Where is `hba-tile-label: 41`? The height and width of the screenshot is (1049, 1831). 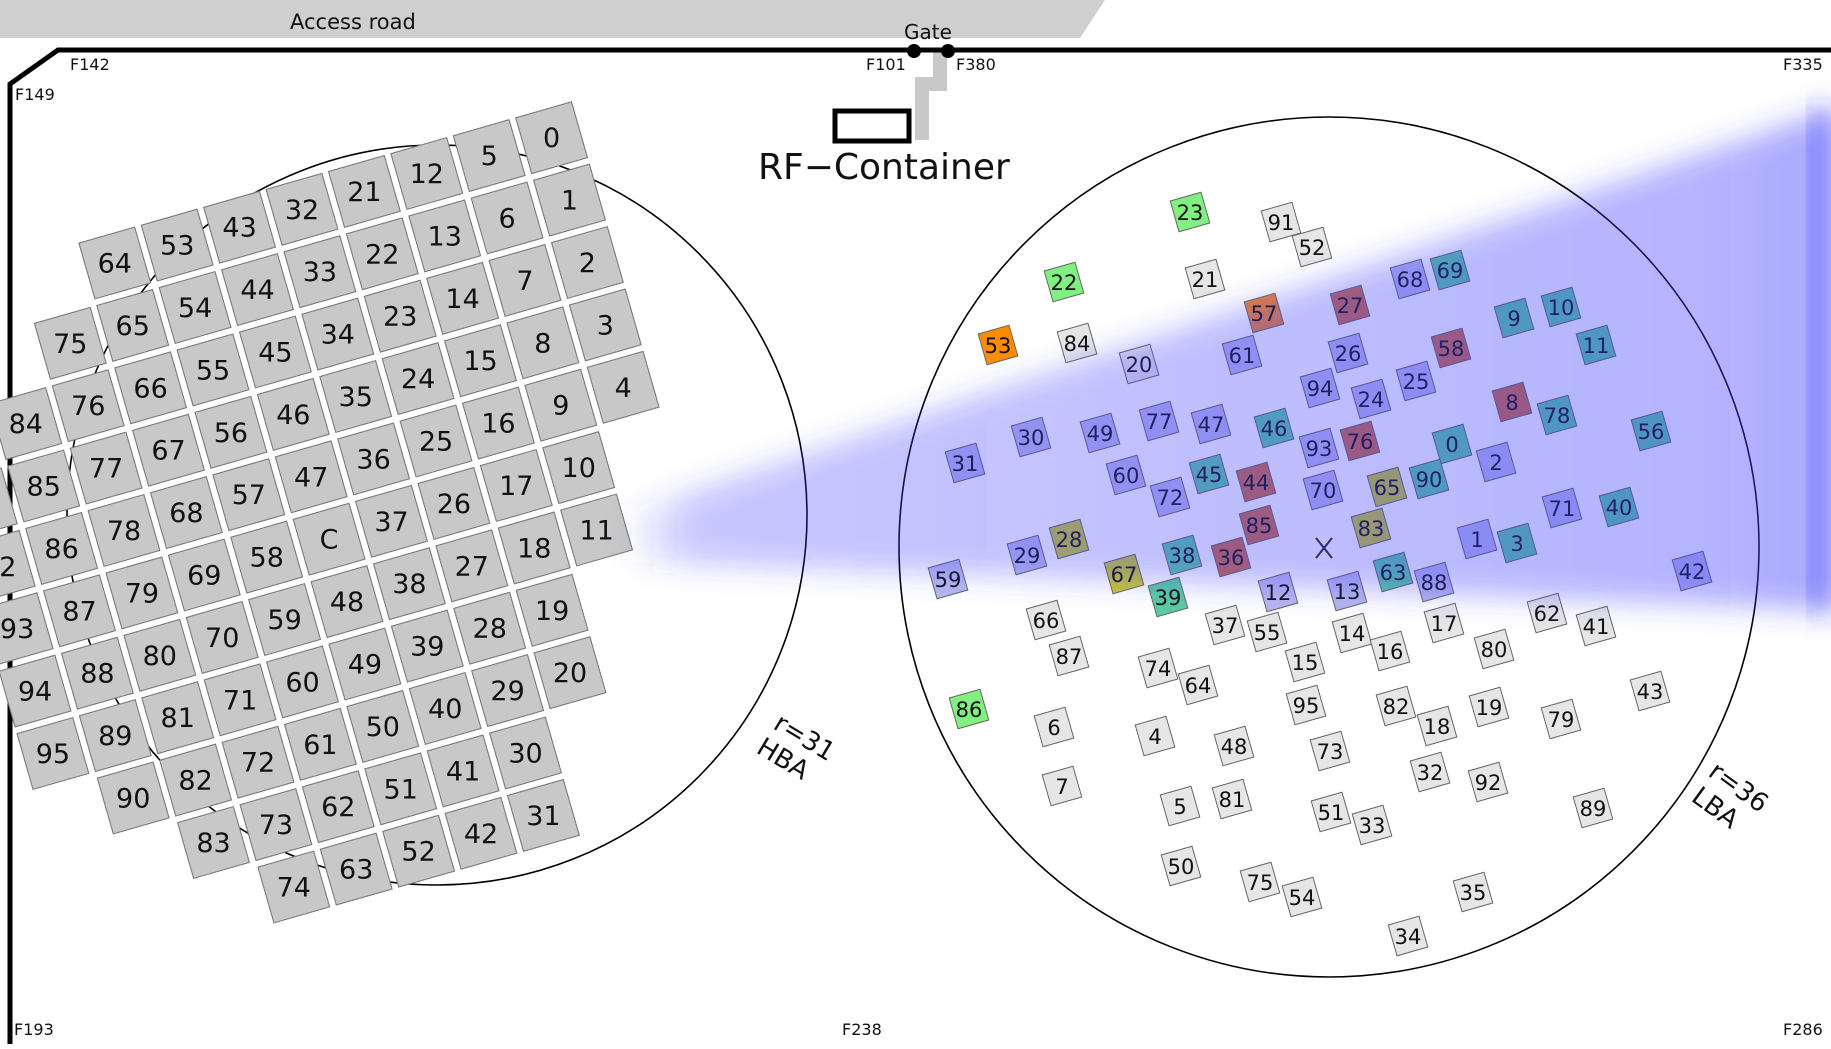 hba-tile-label: 41 is located at coordinates (463, 771).